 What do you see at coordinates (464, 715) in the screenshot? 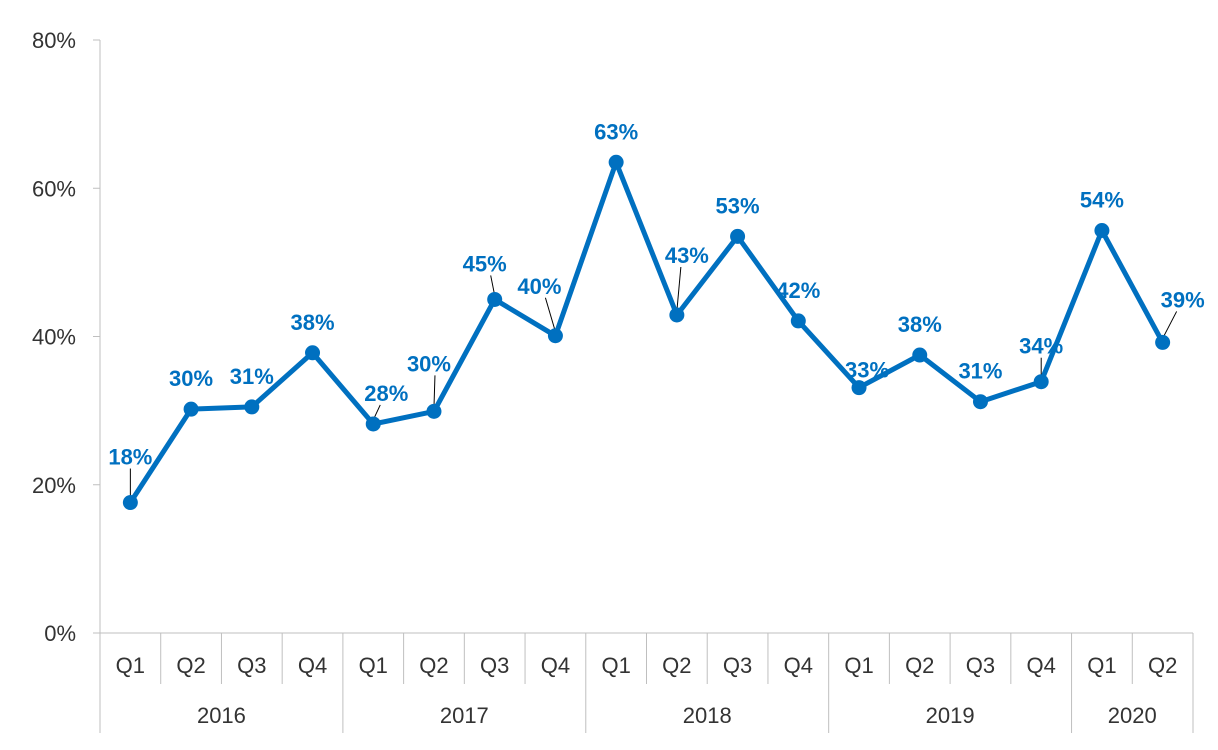
I see `year-label: 2017` at bounding box center [464, 715].